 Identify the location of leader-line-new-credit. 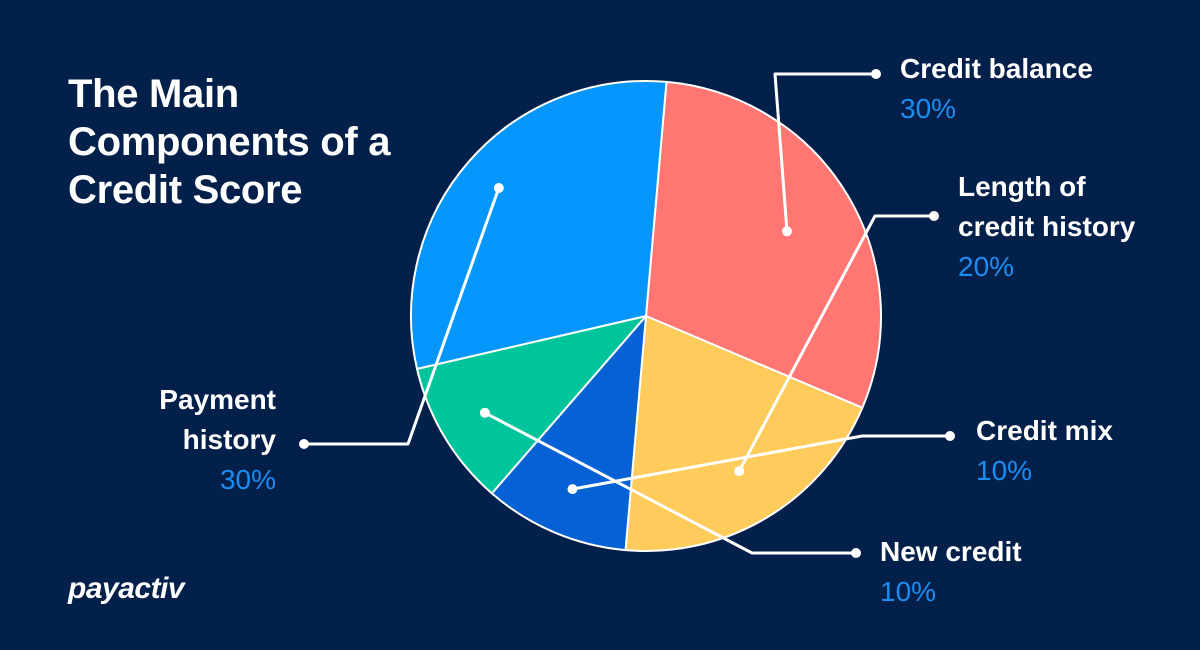
(670, 482).